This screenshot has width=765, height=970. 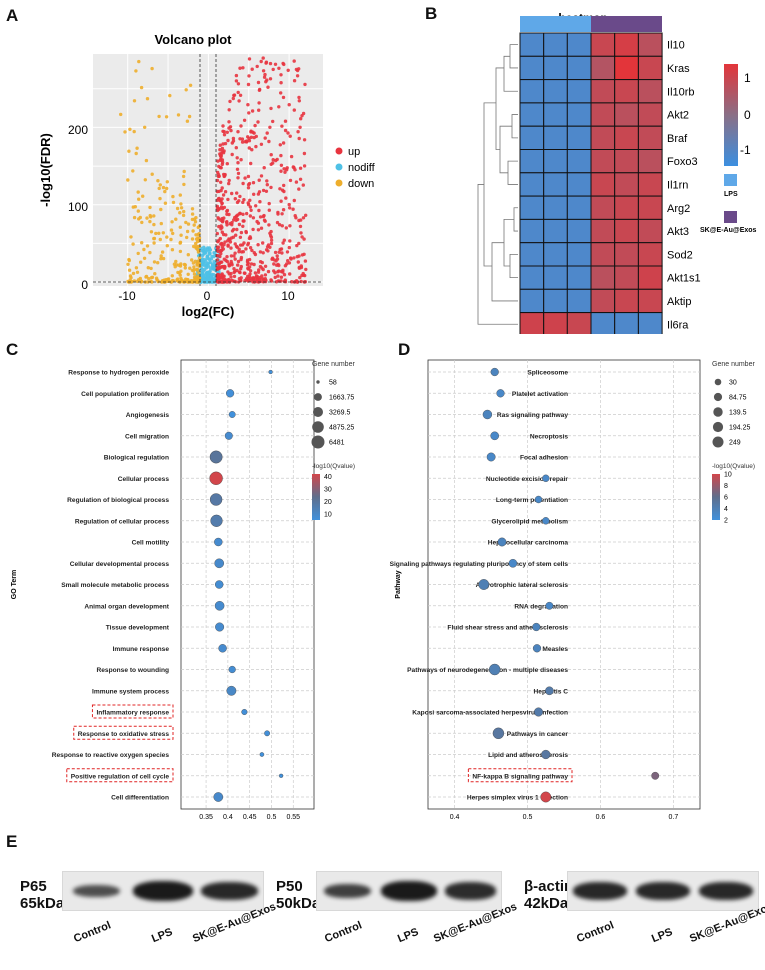 What do you see at coordinates (678, 209) in the screenshot?
I see `heatmap-gene-label: Arg2` at bounding box center [678, 209].